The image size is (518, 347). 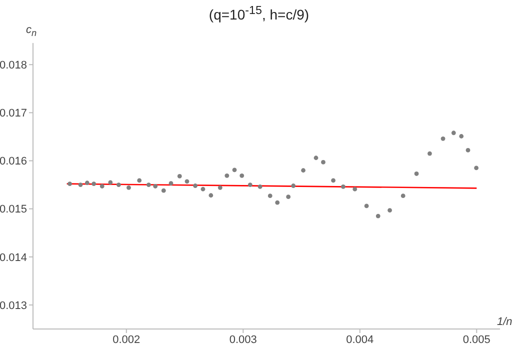 I want to click on y-tick-label: 0.017, so click(x=13, y=114).